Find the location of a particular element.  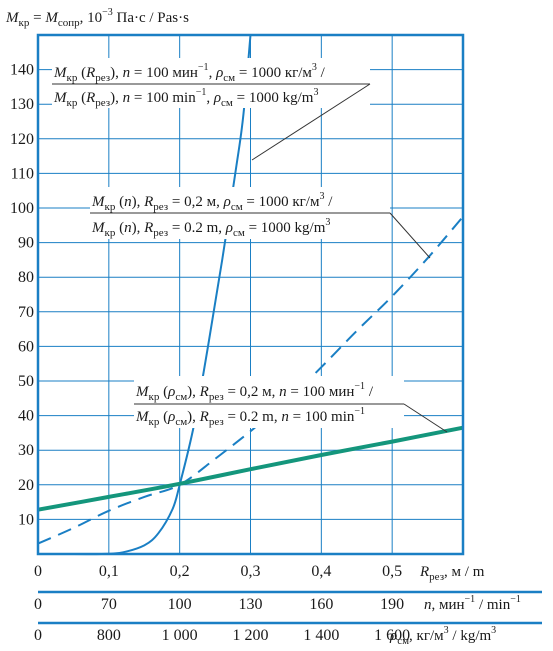

y-tick-label: 40 is located at coordinates (26, 416).